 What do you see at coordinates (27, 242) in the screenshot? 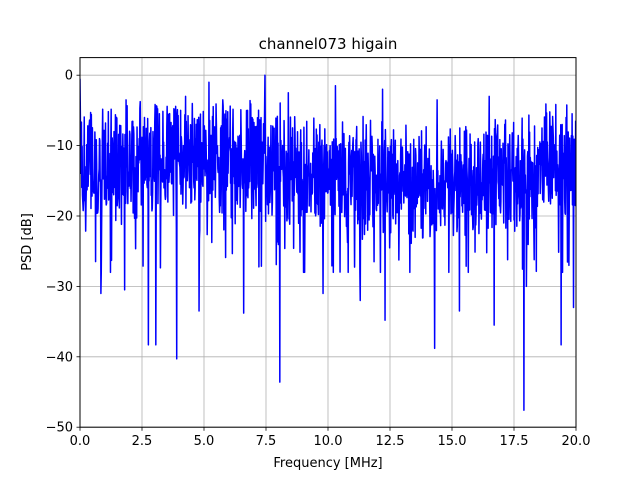
I see `y-axis-label: PSD [dB]` at bounding box center [27, 242].